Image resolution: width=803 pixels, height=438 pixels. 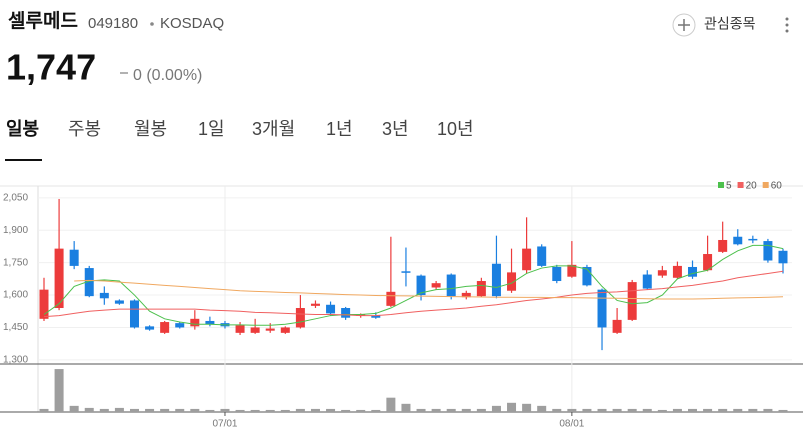 What do you see at coordinates (455, 129) in the screenshot?
I see `tab: 10년` at bounding box center [455, 129].